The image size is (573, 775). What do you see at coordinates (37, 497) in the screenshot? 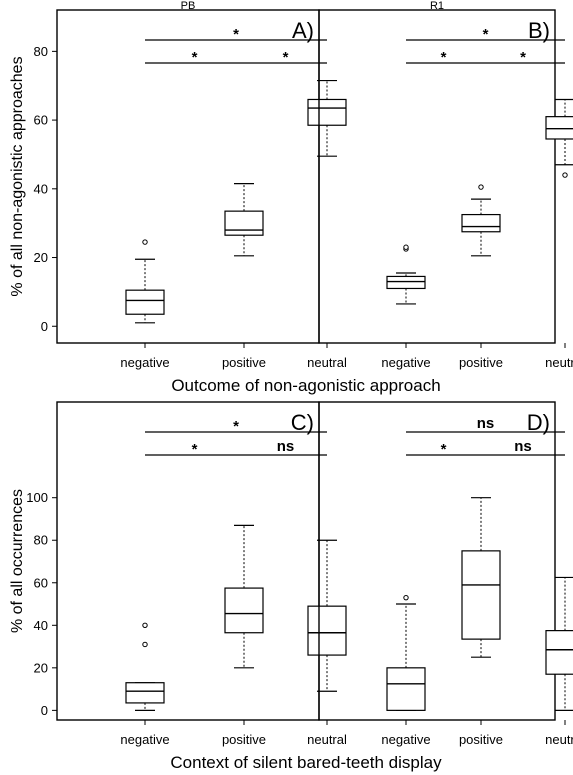
I see `y-tick-label: 100` at bounding box center [37, 497].